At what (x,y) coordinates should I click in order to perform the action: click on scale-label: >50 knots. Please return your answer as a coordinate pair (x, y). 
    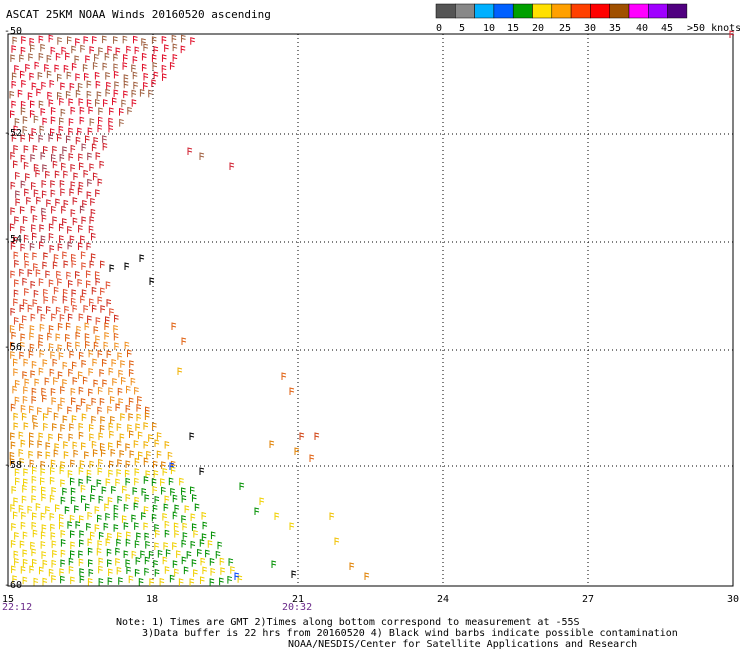
    Looking at the image, I should click on (713, 28).